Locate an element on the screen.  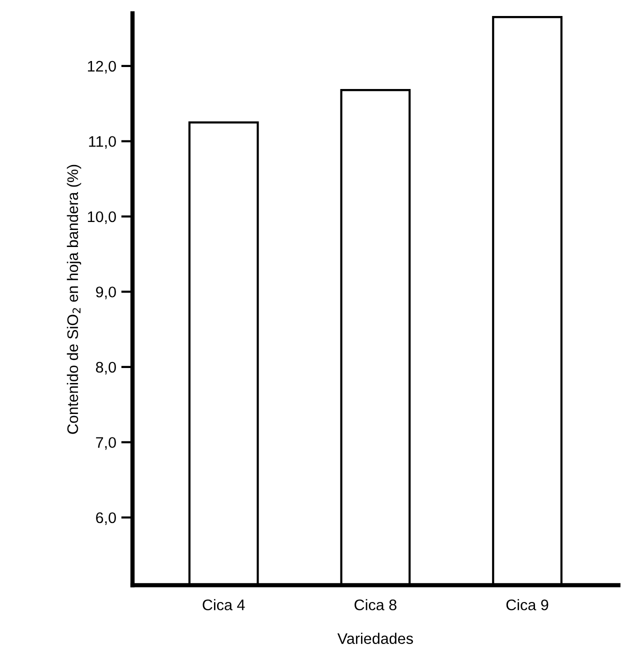
x-axis-title: Variedades is located at coordinates (375, 638).